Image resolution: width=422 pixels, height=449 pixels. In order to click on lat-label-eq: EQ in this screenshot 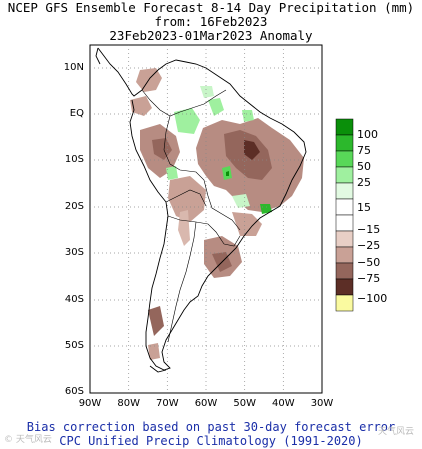, I will do `click(76, 113)`.